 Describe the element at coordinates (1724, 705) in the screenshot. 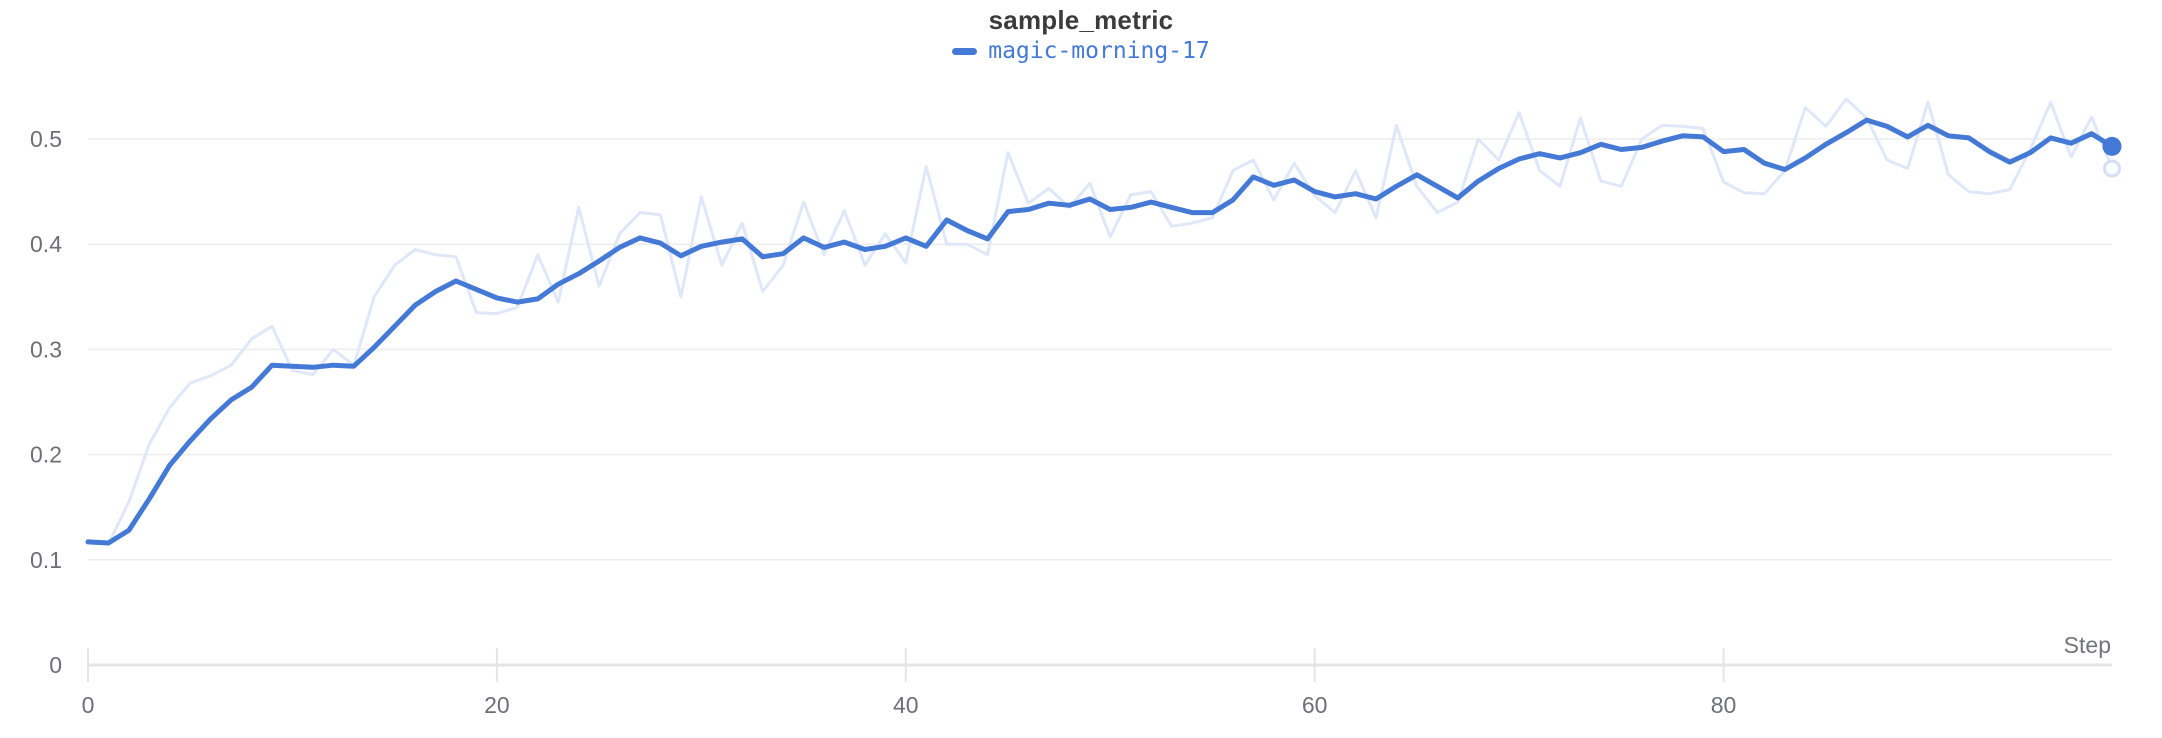

I see `x-tick-label: 80` at that location.